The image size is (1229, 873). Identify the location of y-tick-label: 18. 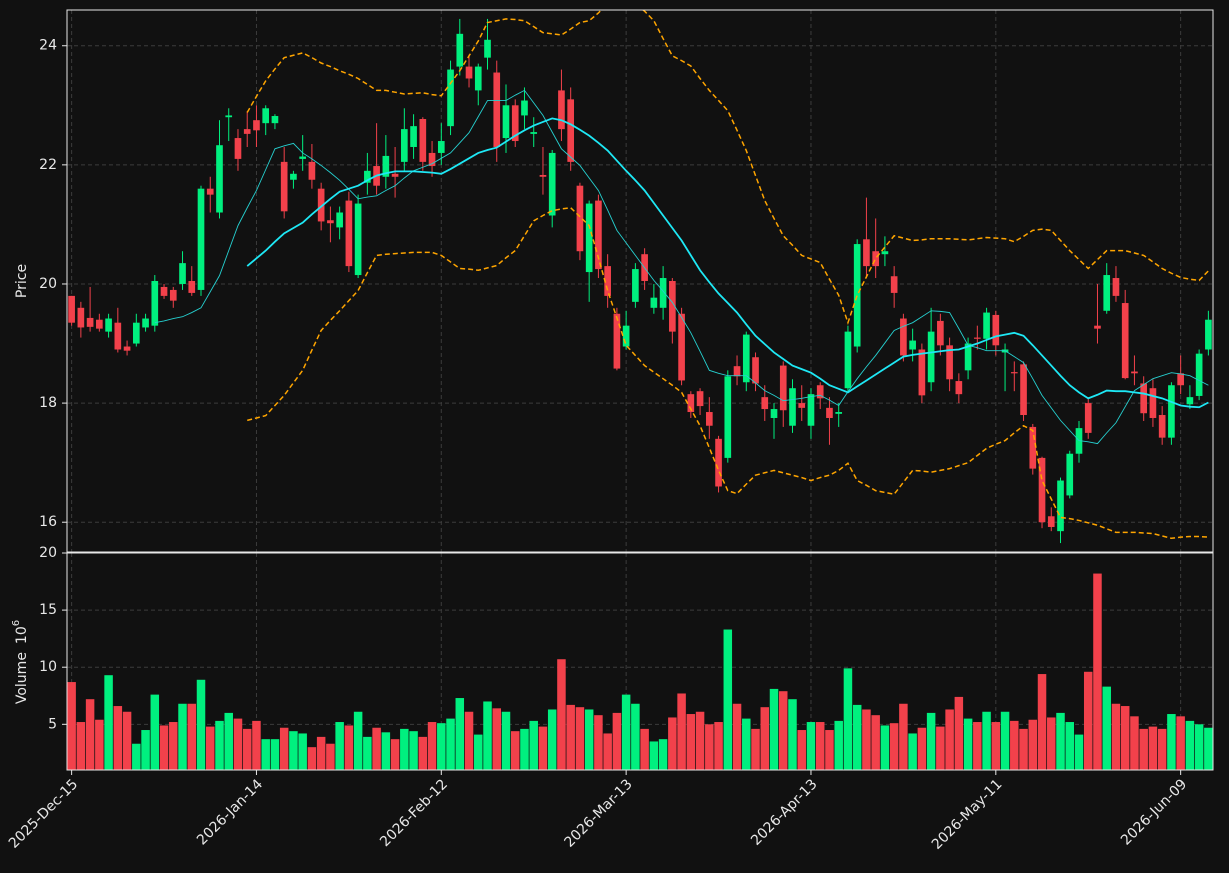
(48, 403).